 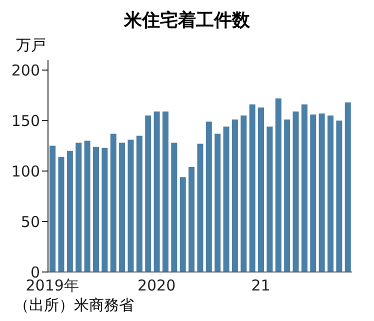 What do you see at coordinates (186, 20) in the screenshot?
I see `chart-title: 米住宅着工件数` at bounding box center [186, 20].